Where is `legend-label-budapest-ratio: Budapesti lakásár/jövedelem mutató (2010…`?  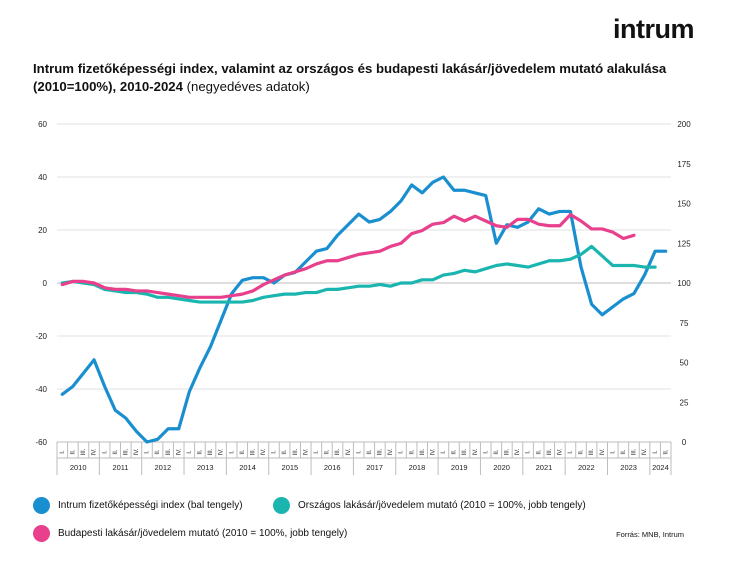
legend-label-budapest-ratio: Budapesti lakásár/jövedelem mutató (2010… is located at coordinates (203, 533).